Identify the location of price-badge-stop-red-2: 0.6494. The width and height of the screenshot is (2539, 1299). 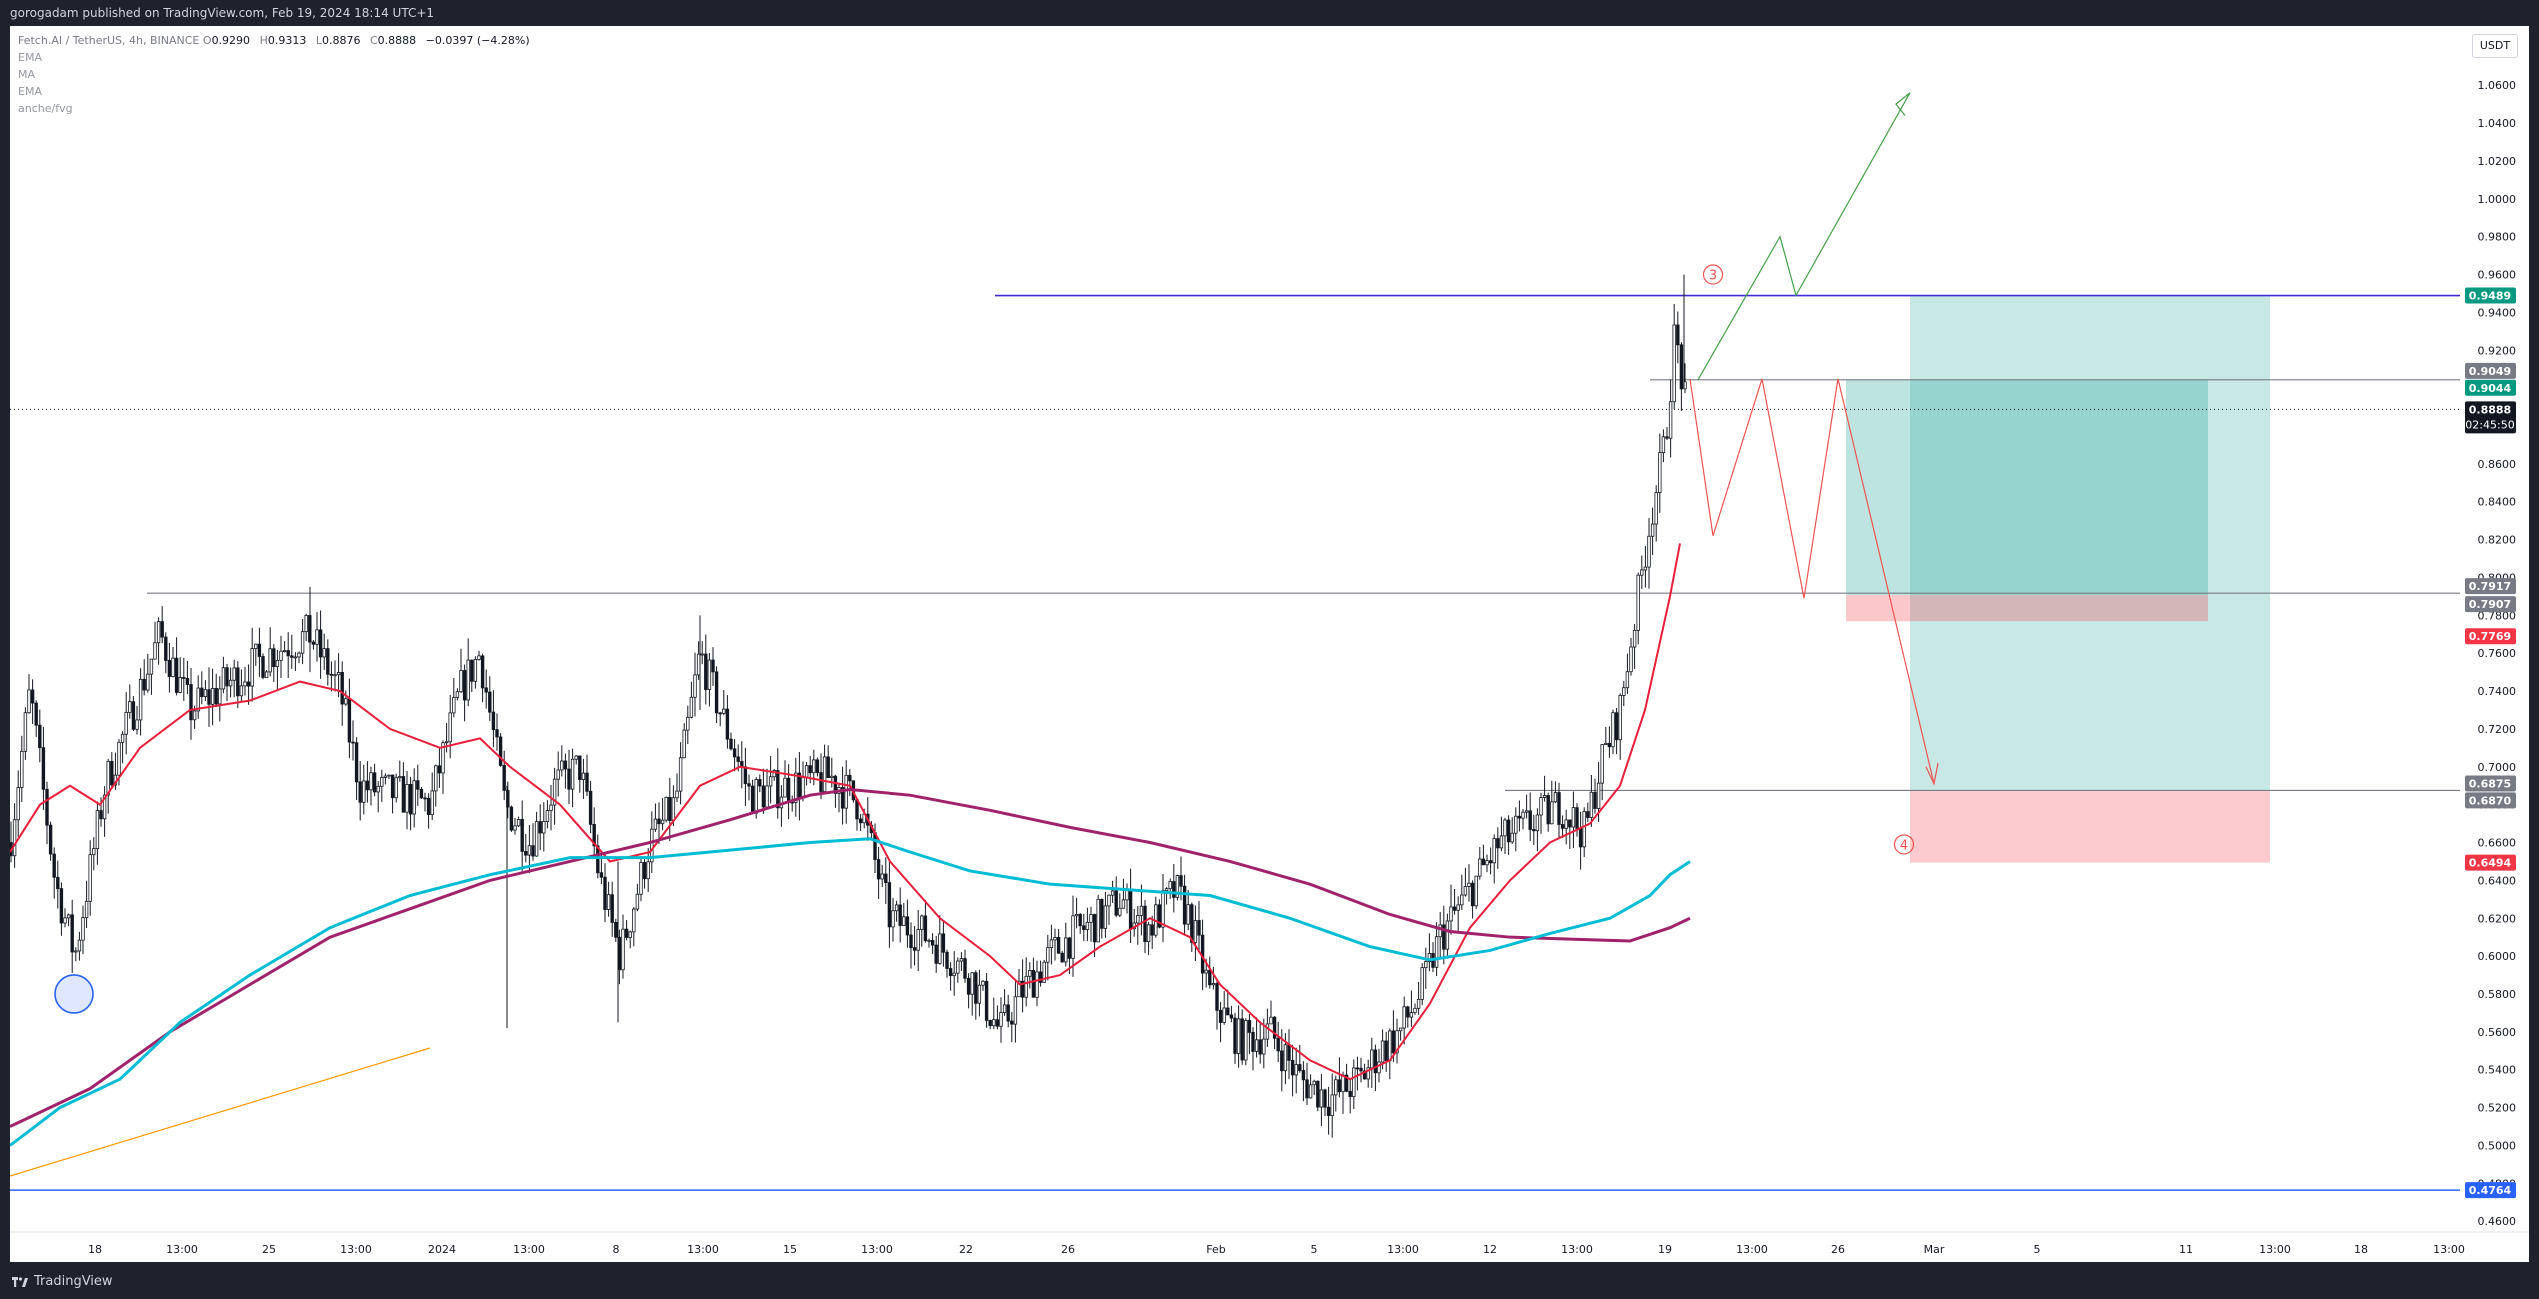
(2490, 862).